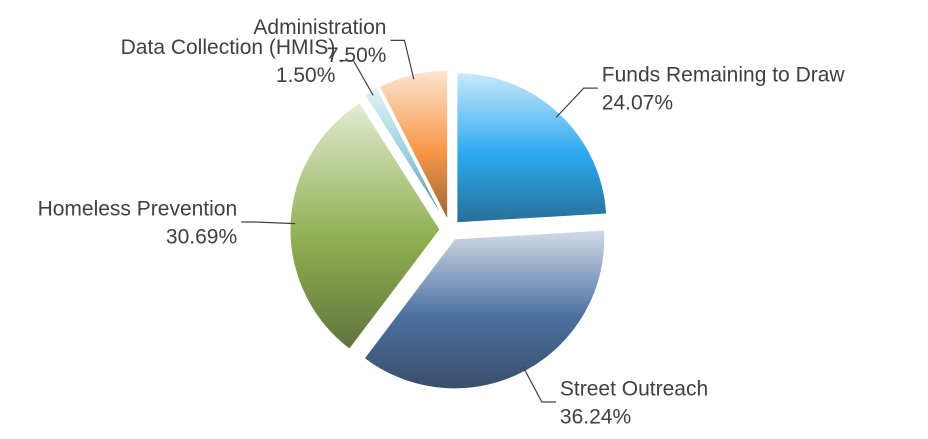 This screenshot has width=928, height=439. Describe the element at coordinates (138, 209) in the screenshot. I see `slice-label: Homeless Prevention` at that location.